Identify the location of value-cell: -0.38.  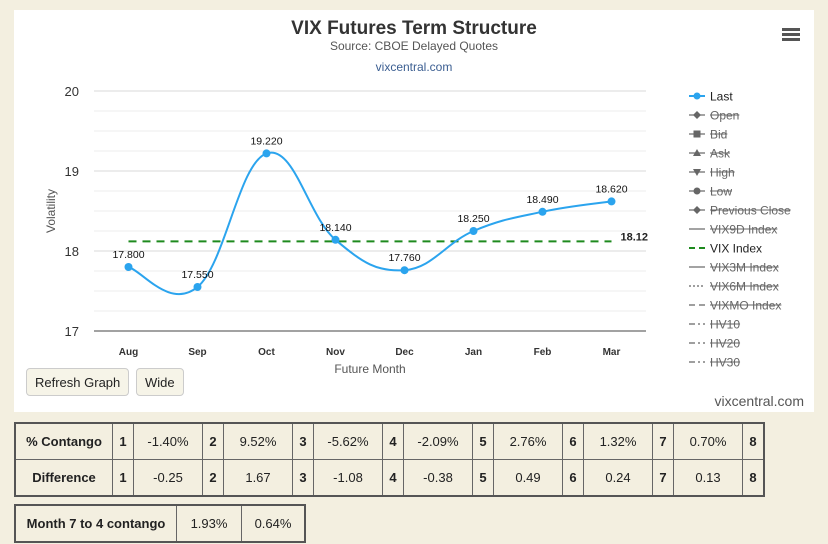
(438, 478).